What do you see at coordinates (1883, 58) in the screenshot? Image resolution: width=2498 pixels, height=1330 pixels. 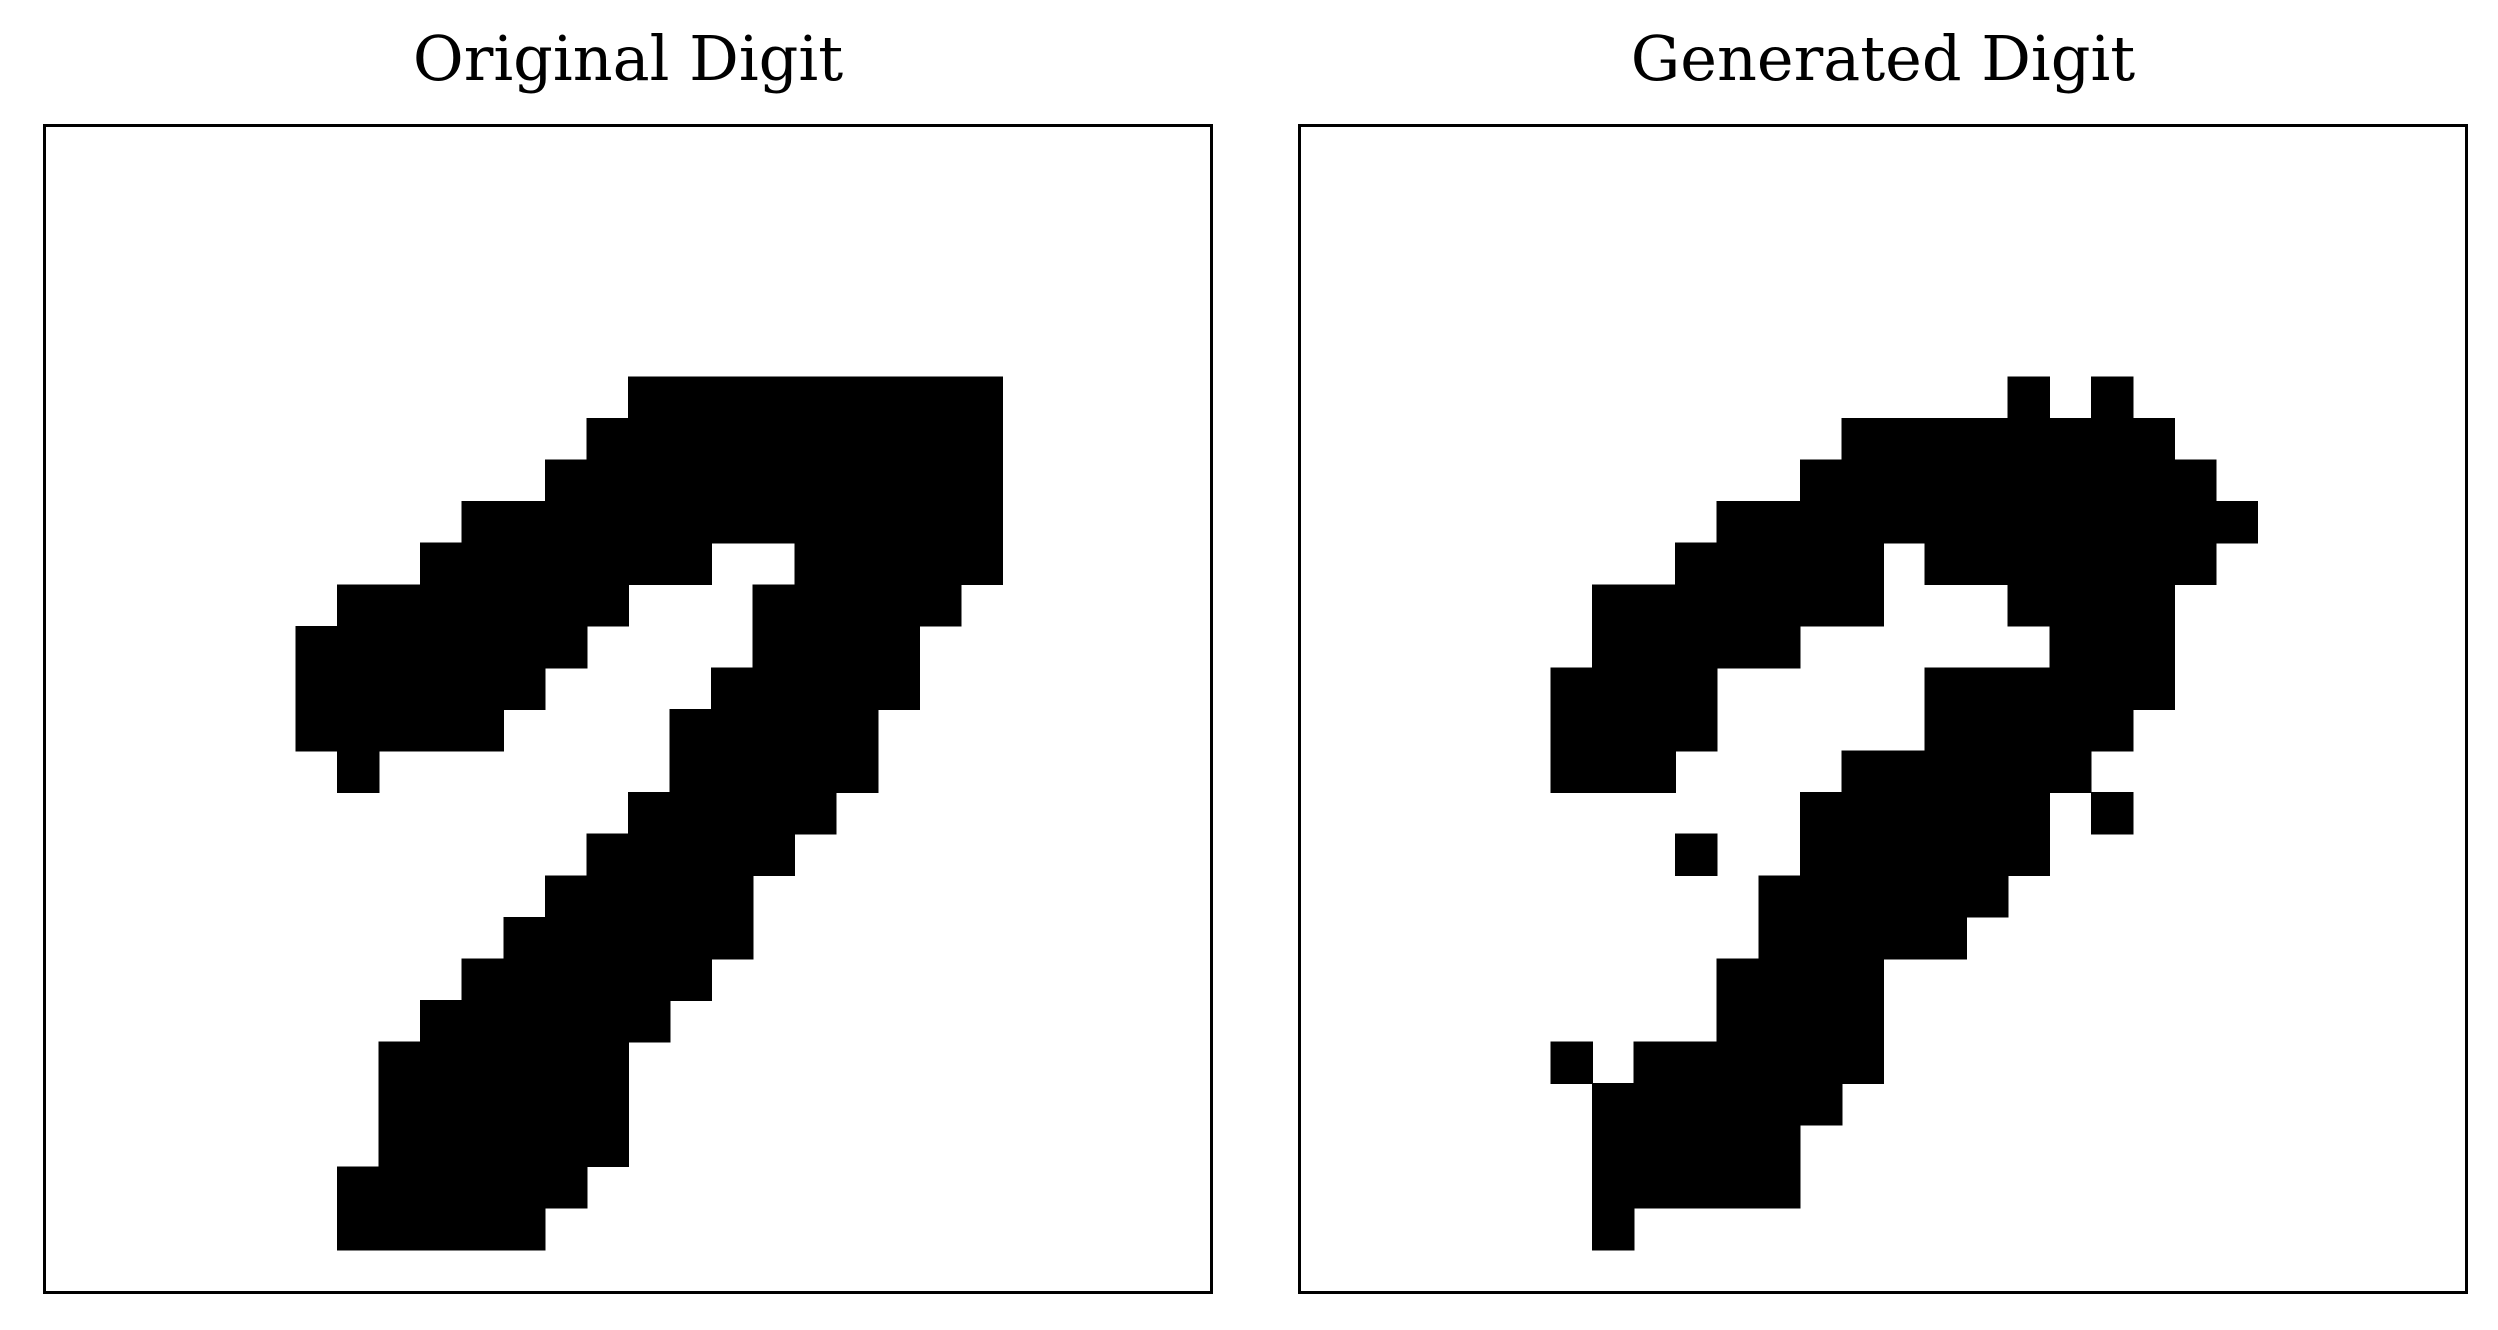 I see `generated-digit-title: Generated Digit` at bounding box center [1883, 58].